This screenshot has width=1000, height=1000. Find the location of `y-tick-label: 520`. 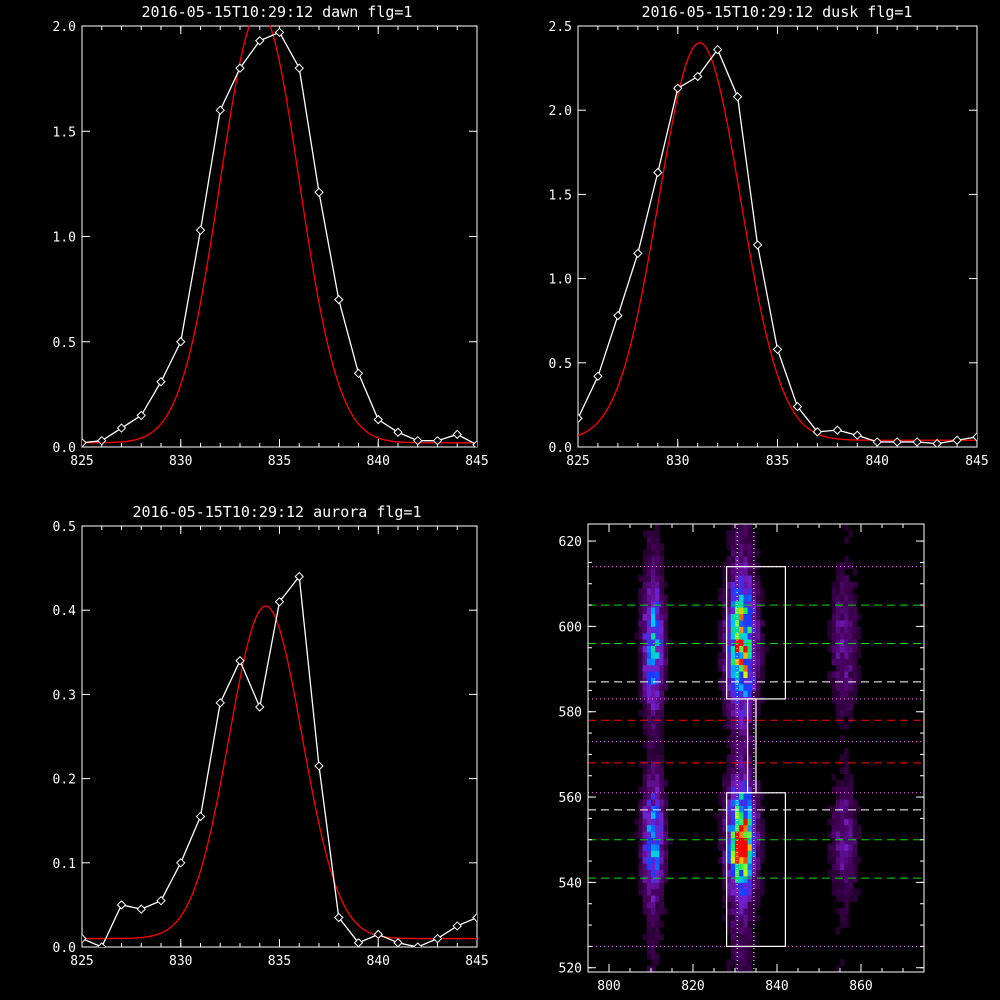

y-tick-label: 520 is located at coordinates (570, 969).